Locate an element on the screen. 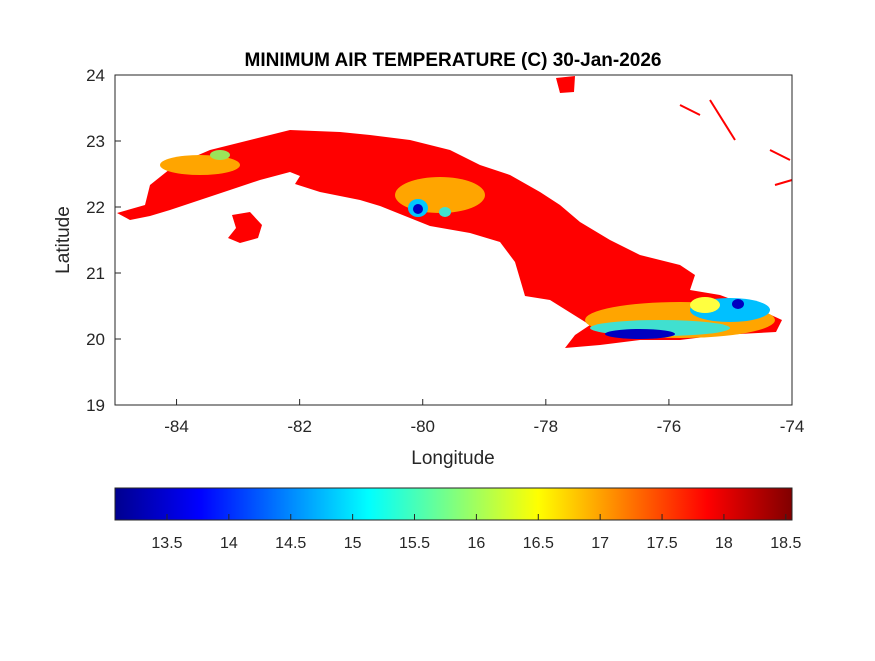  x-tick-label: -74 is located at coordinates (792, 426).